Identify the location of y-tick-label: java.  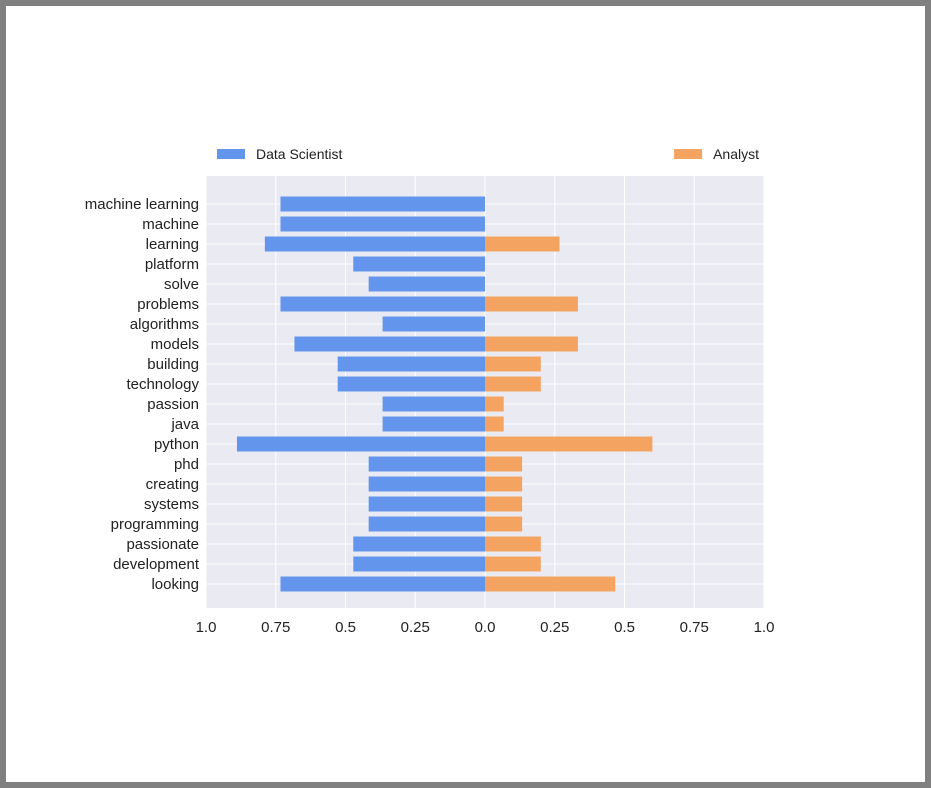
(184, 424).